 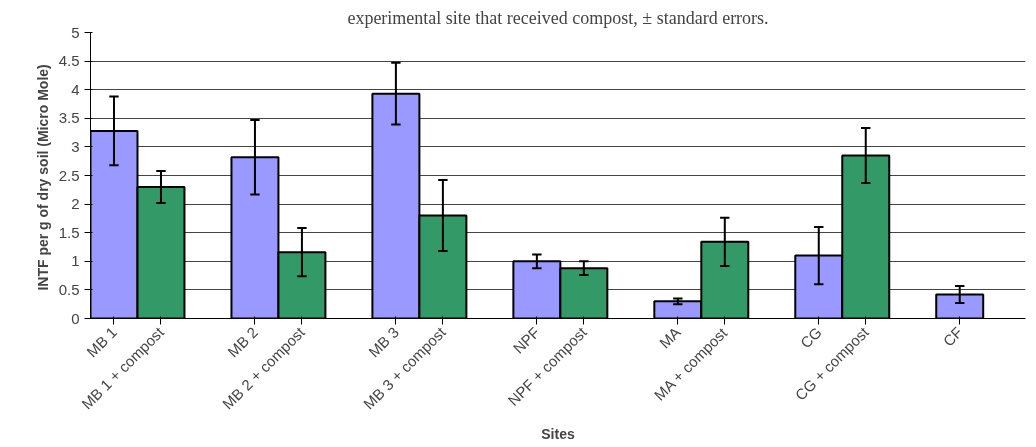 What do you see at coordinates (75, 89) in the screenshot?
I see `y-tick-label: 4` at bounding box center [75, 89].